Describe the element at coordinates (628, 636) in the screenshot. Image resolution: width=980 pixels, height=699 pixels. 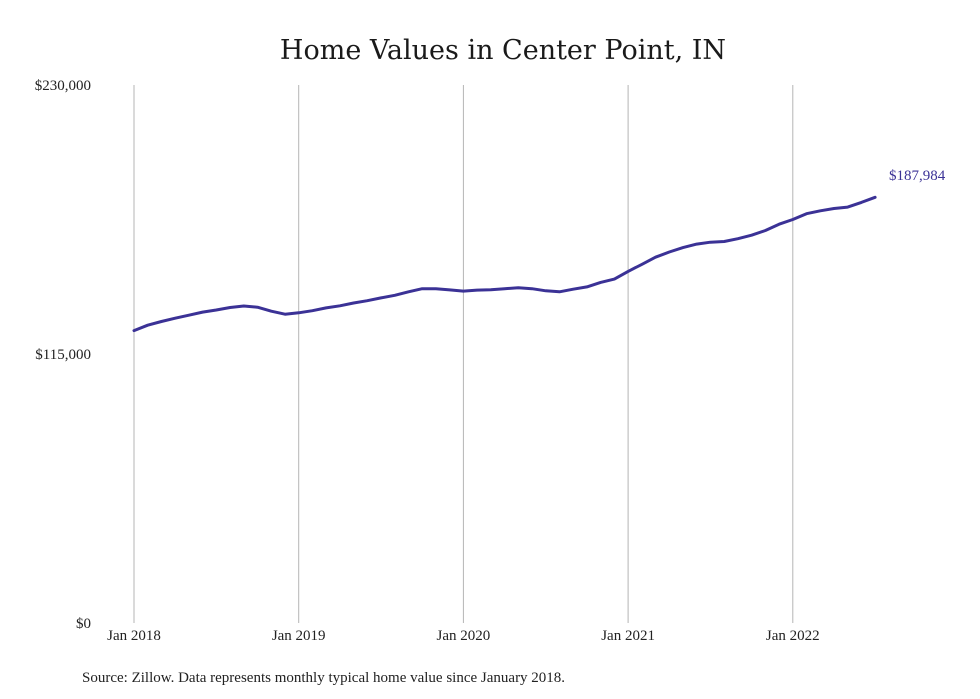
I see `x-tick-label: Jan 2021` at that location.